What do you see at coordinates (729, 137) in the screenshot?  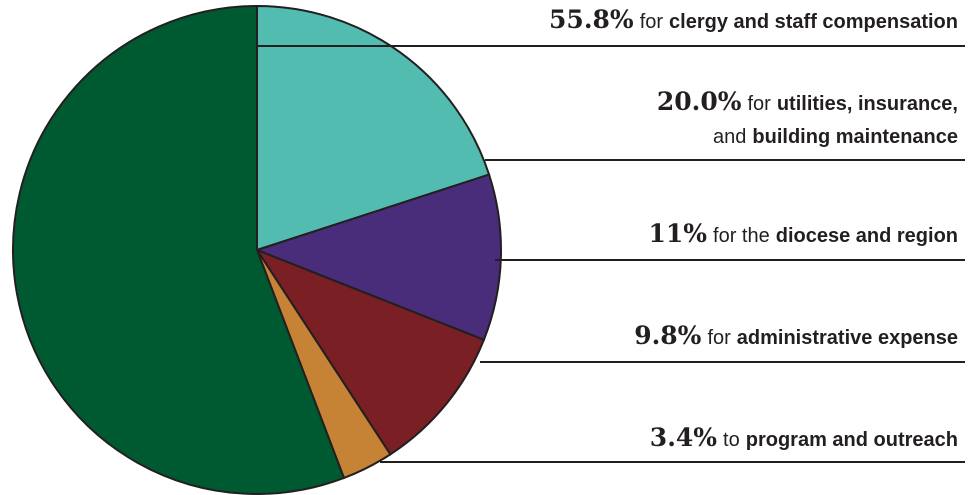 I see `label-text: and` at bounding box center [729, 137].